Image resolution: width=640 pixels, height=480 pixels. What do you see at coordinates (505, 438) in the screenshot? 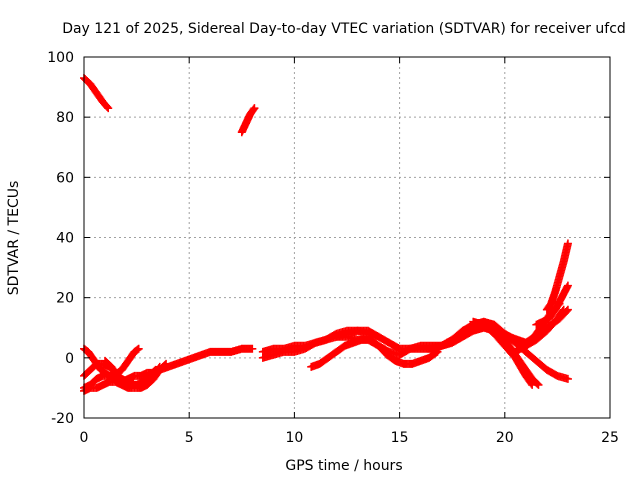
I see `x-tick-label: 20` at bounding box center [505, 438].